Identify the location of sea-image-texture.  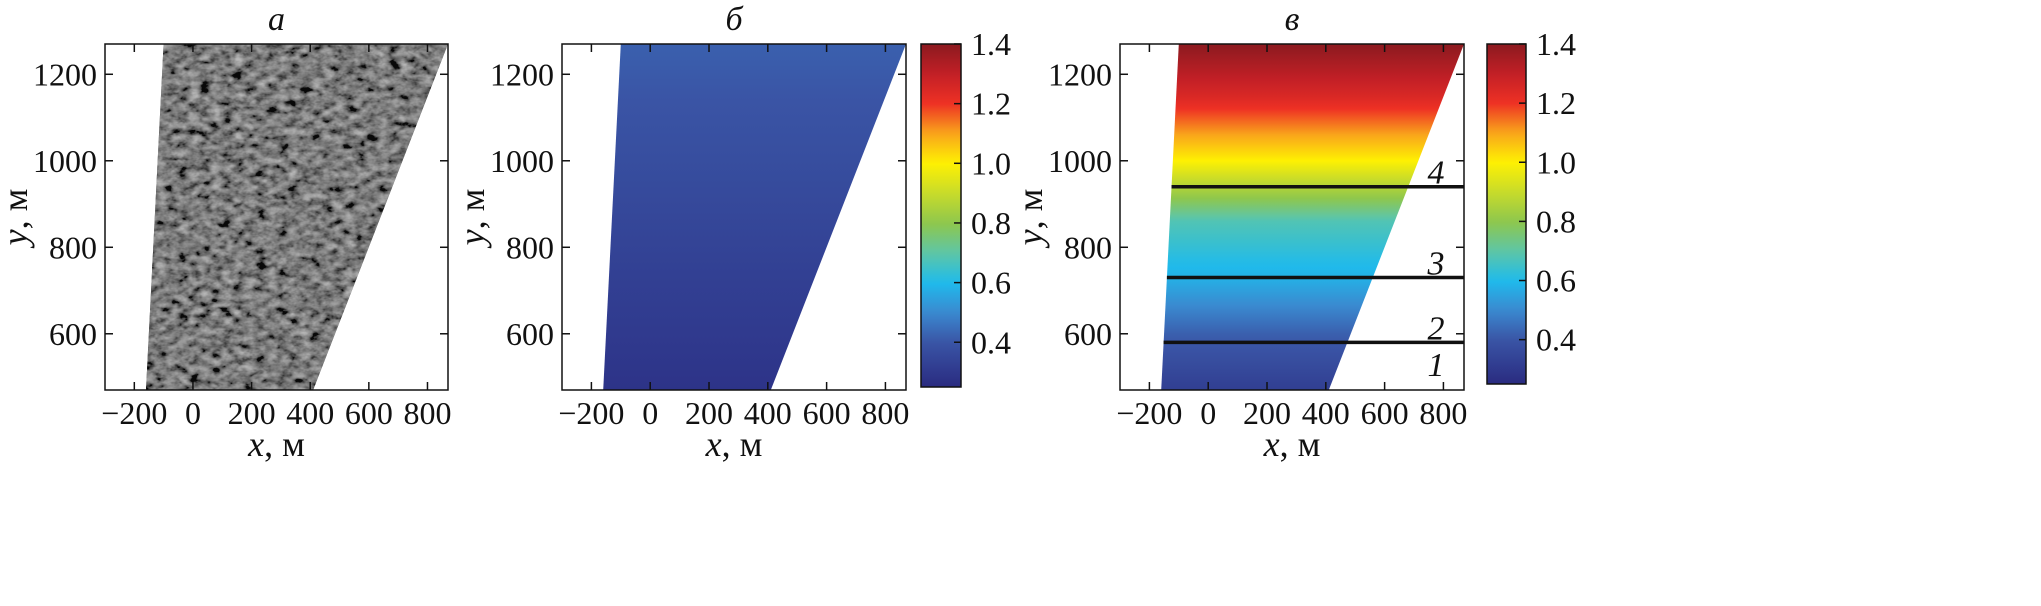
(297, 217).